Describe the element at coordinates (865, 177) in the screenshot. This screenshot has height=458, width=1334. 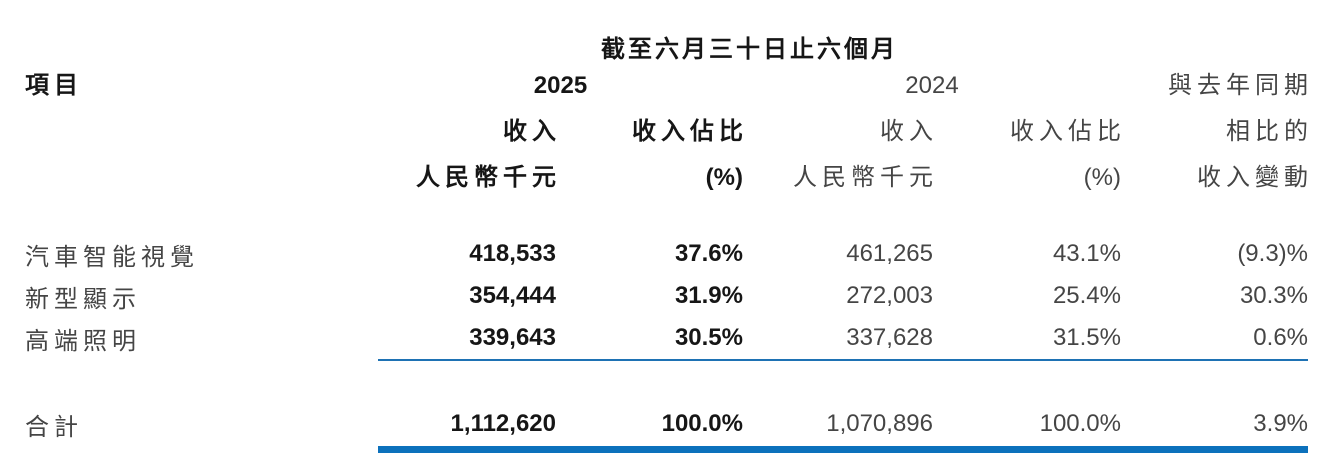
I see `revenue-2024-unit-header: 人民幣千元` at that location.